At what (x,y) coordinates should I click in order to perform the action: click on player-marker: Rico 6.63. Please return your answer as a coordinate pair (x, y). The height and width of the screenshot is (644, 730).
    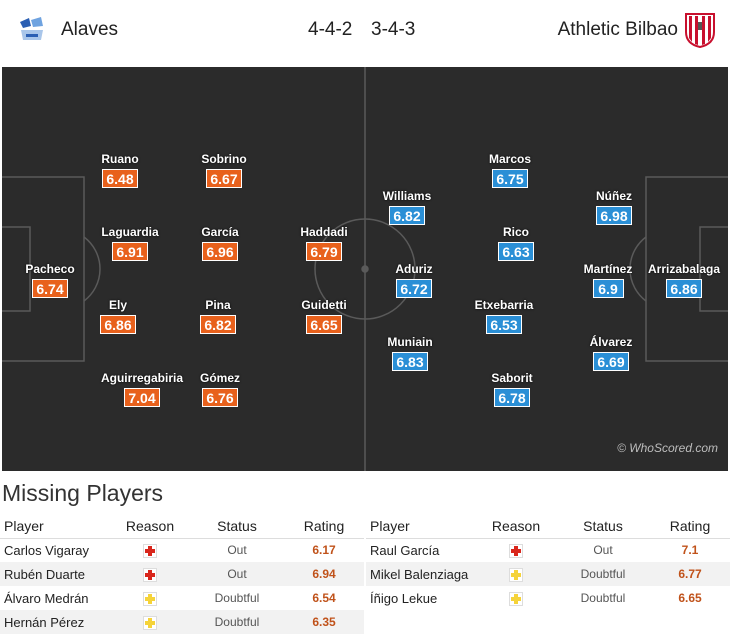
    Looking at the image, I should click on (516, 243).